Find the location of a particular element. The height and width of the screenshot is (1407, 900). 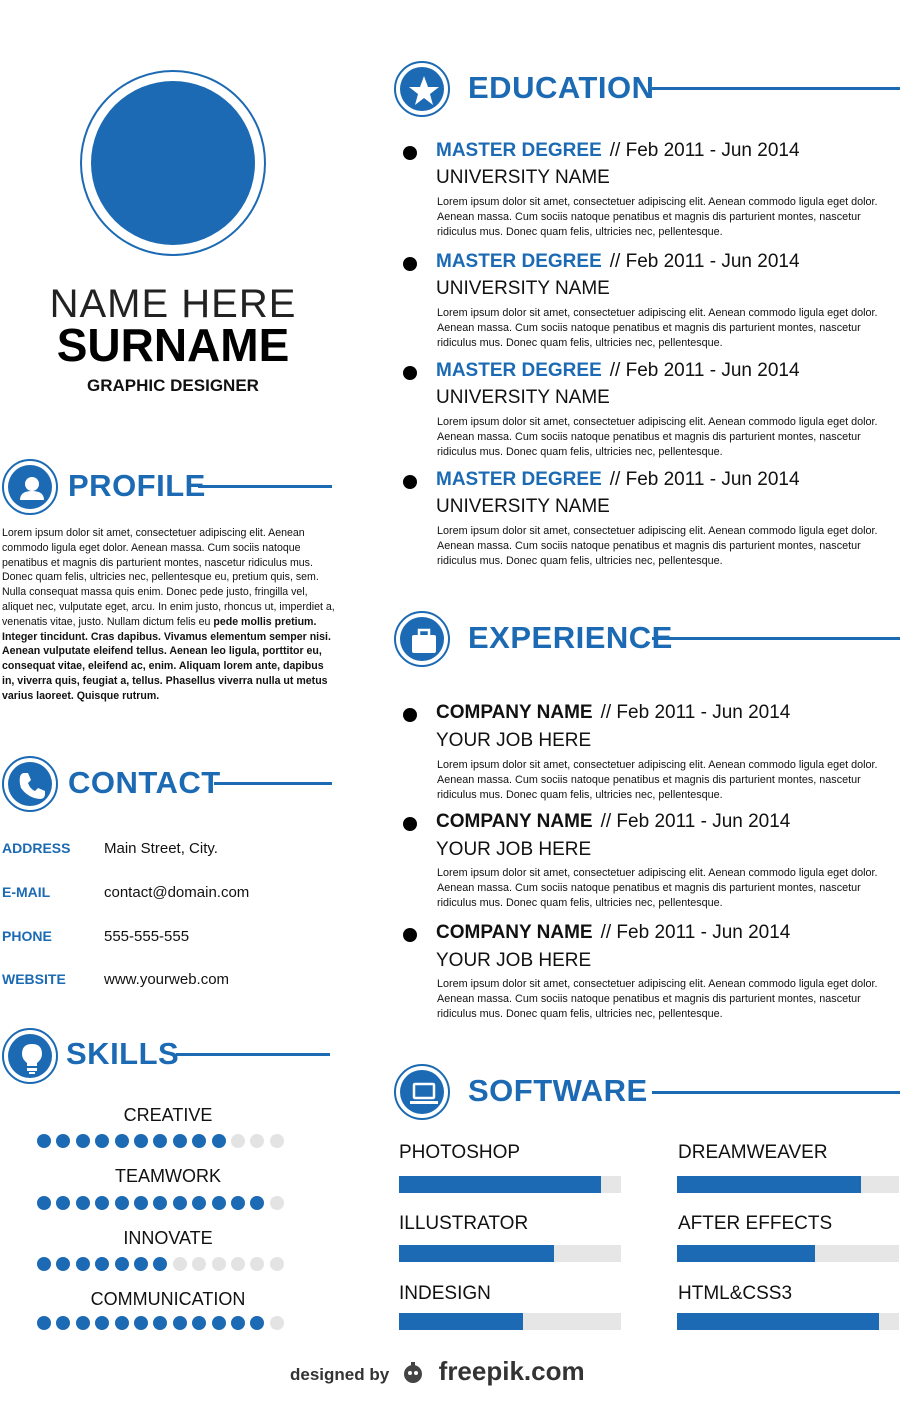

address-label: ADDRESS is located at coordinates (36, 848).